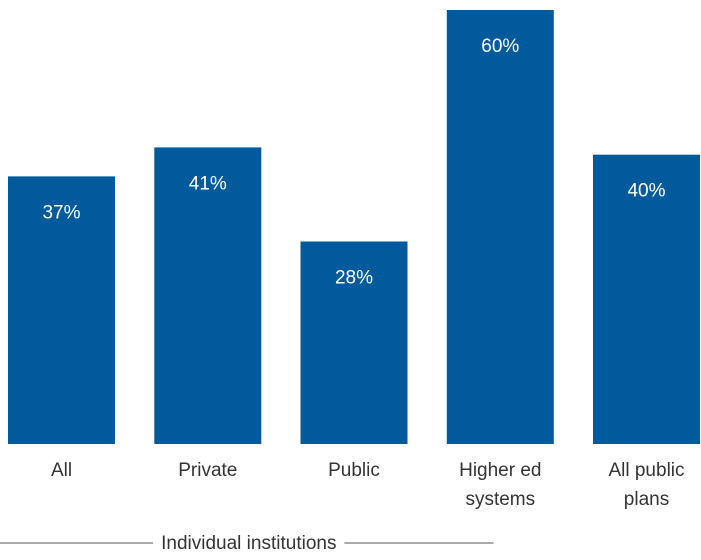 This screenshot has height=560, width=701. Describe the element at coordinates (354, 470) in the screenshot. I see `x-tick-label-2: Public` at that location.